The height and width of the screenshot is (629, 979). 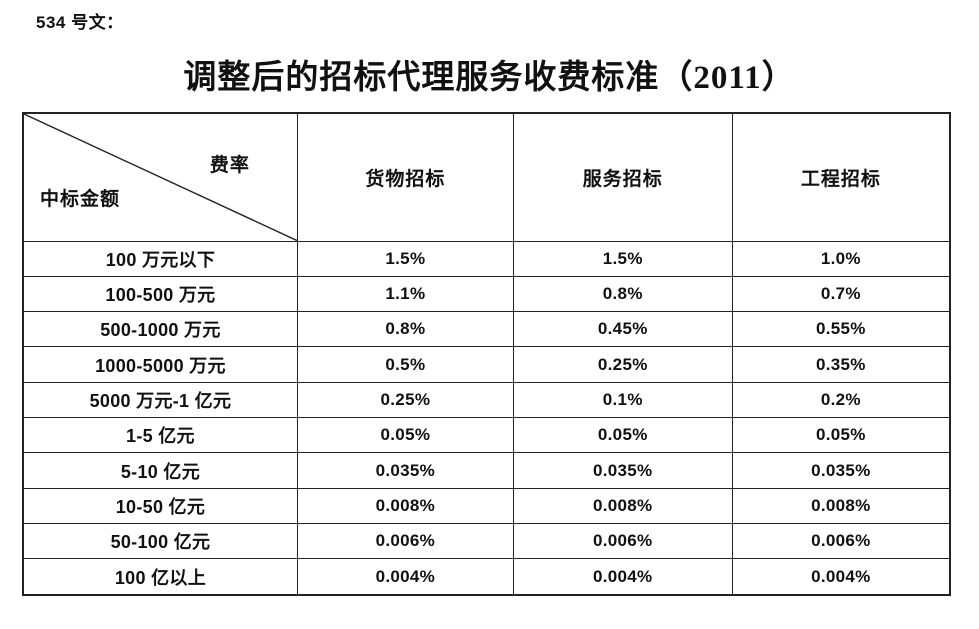 What do you see at coordinates (622, 400) in the screenshot?
I see `fee-value: 0.1%` at bounding box center [622, 400].